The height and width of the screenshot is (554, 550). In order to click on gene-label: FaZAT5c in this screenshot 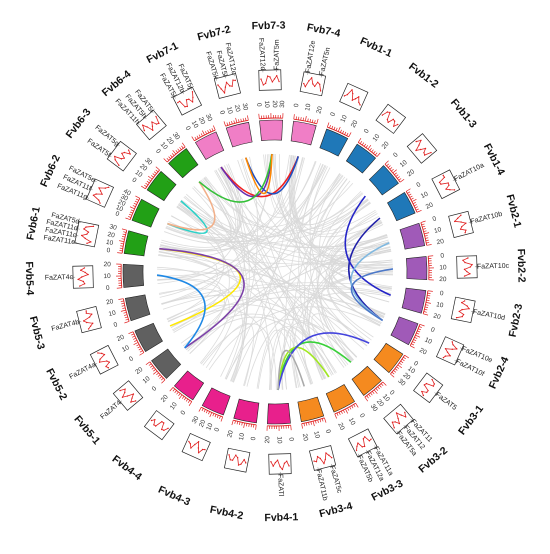, I will do `click(335, 480)`.